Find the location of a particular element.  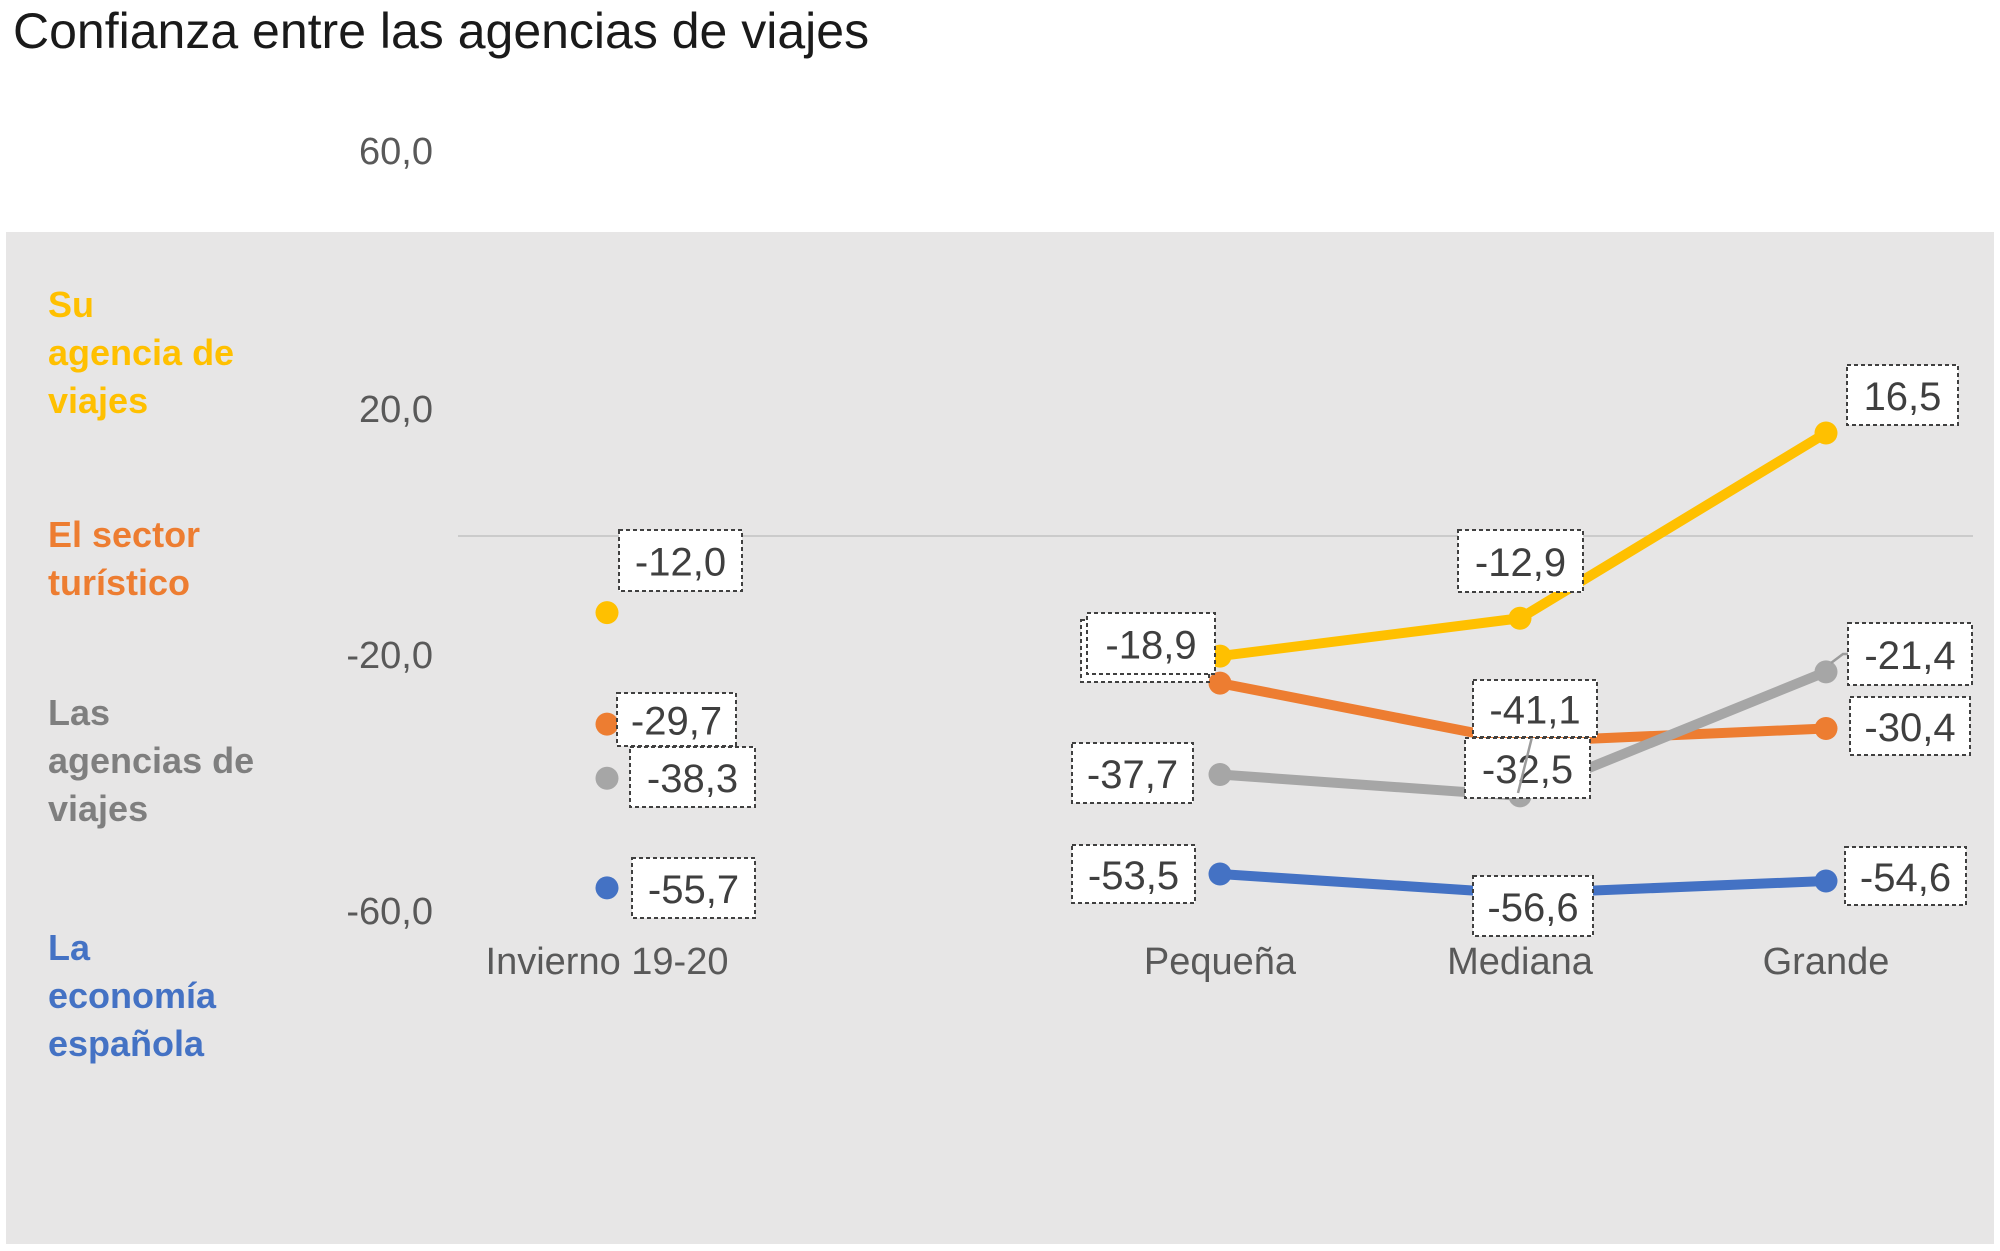

legend-el-sector-turistico: El sector turístico is located at coordinates (124, 558).